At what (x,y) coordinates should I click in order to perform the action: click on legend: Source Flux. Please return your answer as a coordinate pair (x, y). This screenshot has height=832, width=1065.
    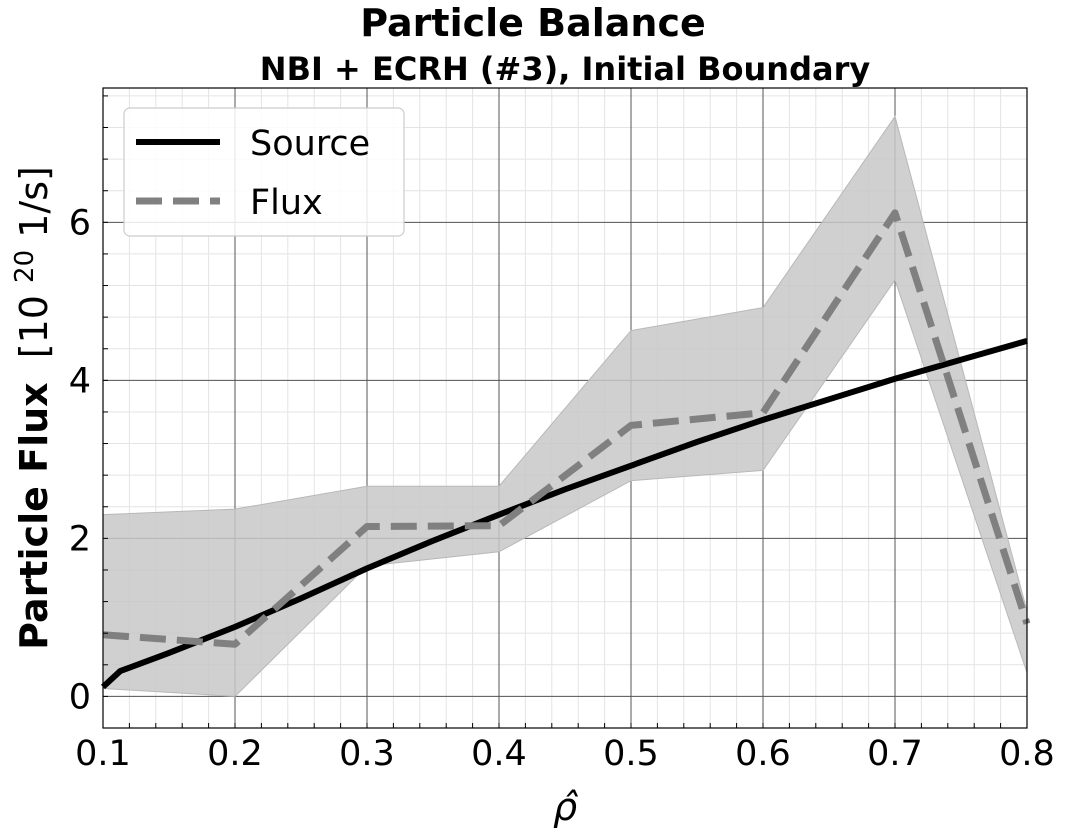
    Looking at the image, I should click on (264, 172).